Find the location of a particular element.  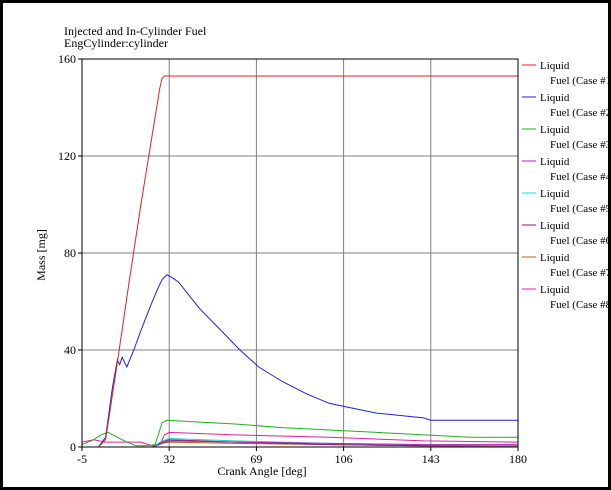

x-axis-label: Crank Angle [deg] is located at coordinates (261, 471).